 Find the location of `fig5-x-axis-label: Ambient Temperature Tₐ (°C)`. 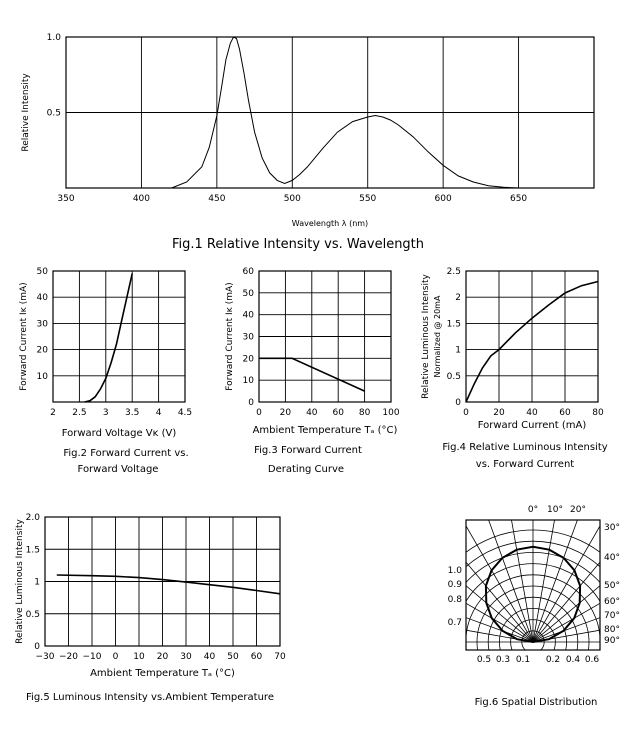

fig5-x-axis-label: Ambient Temperature Tₐ (°C) is located at coordinates (162, 673).